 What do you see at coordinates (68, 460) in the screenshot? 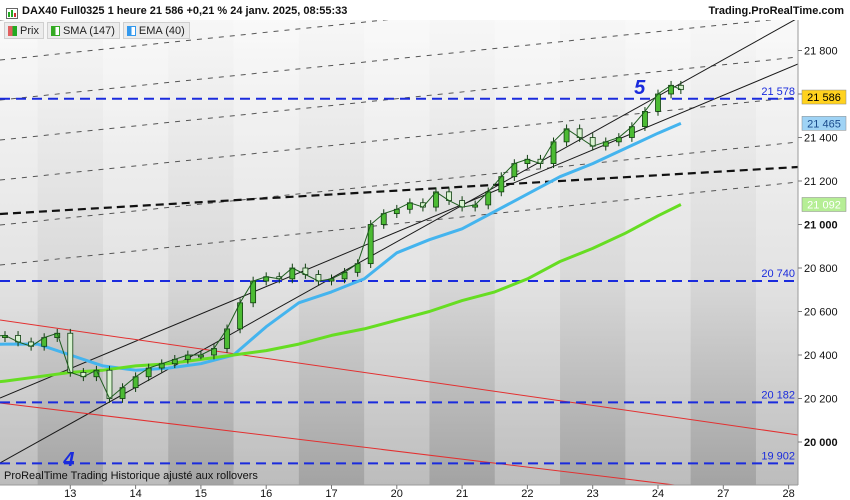
I see `wave-label: 4` at bounding box center [68, 460].